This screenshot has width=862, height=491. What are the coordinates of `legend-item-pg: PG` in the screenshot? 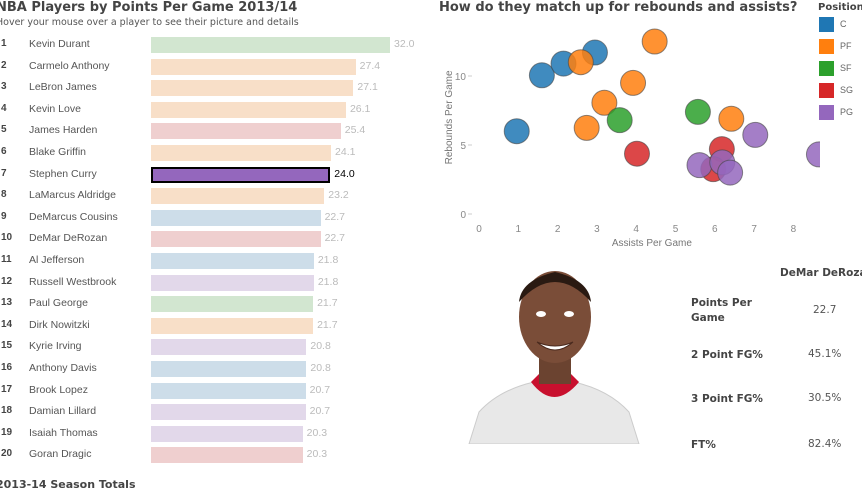 It's located at (840, 113).